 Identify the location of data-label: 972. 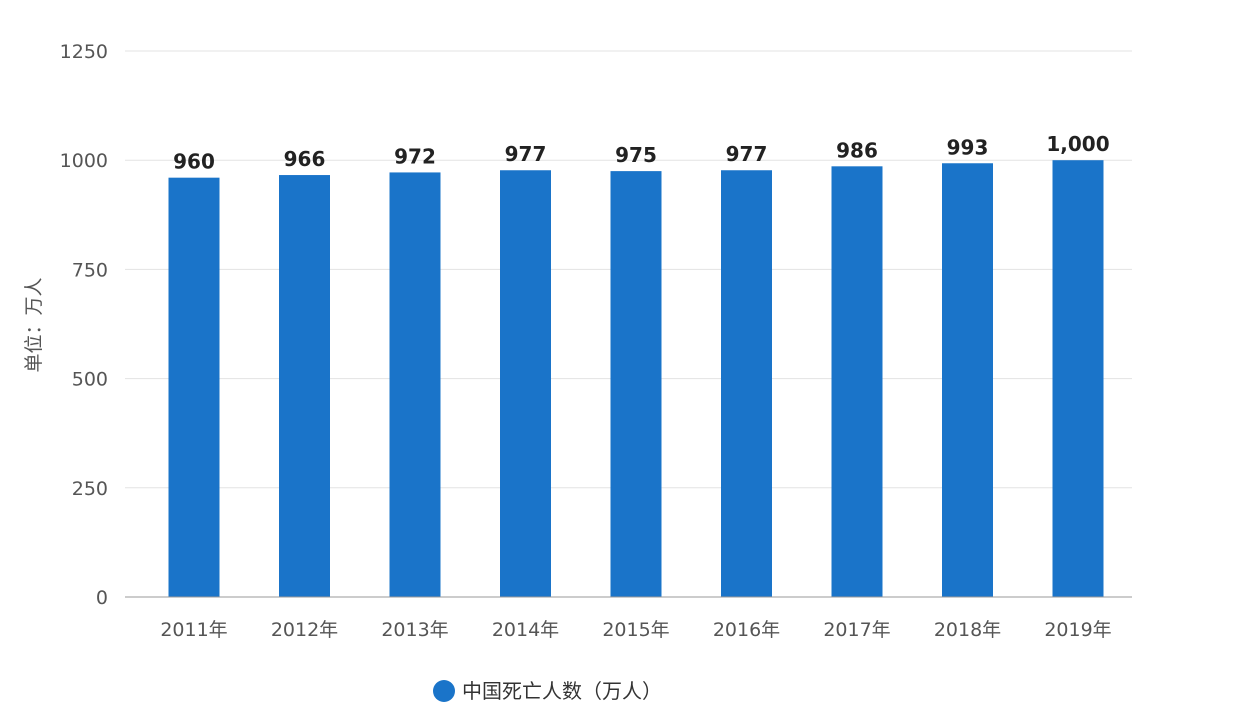
(415, 156).